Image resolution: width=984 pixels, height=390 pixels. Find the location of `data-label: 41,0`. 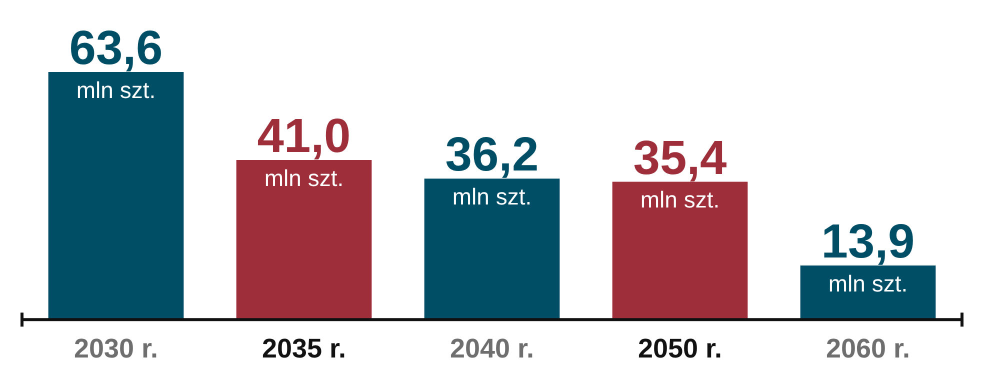

data-label: 41,0 is located at coordinates (304, 136).